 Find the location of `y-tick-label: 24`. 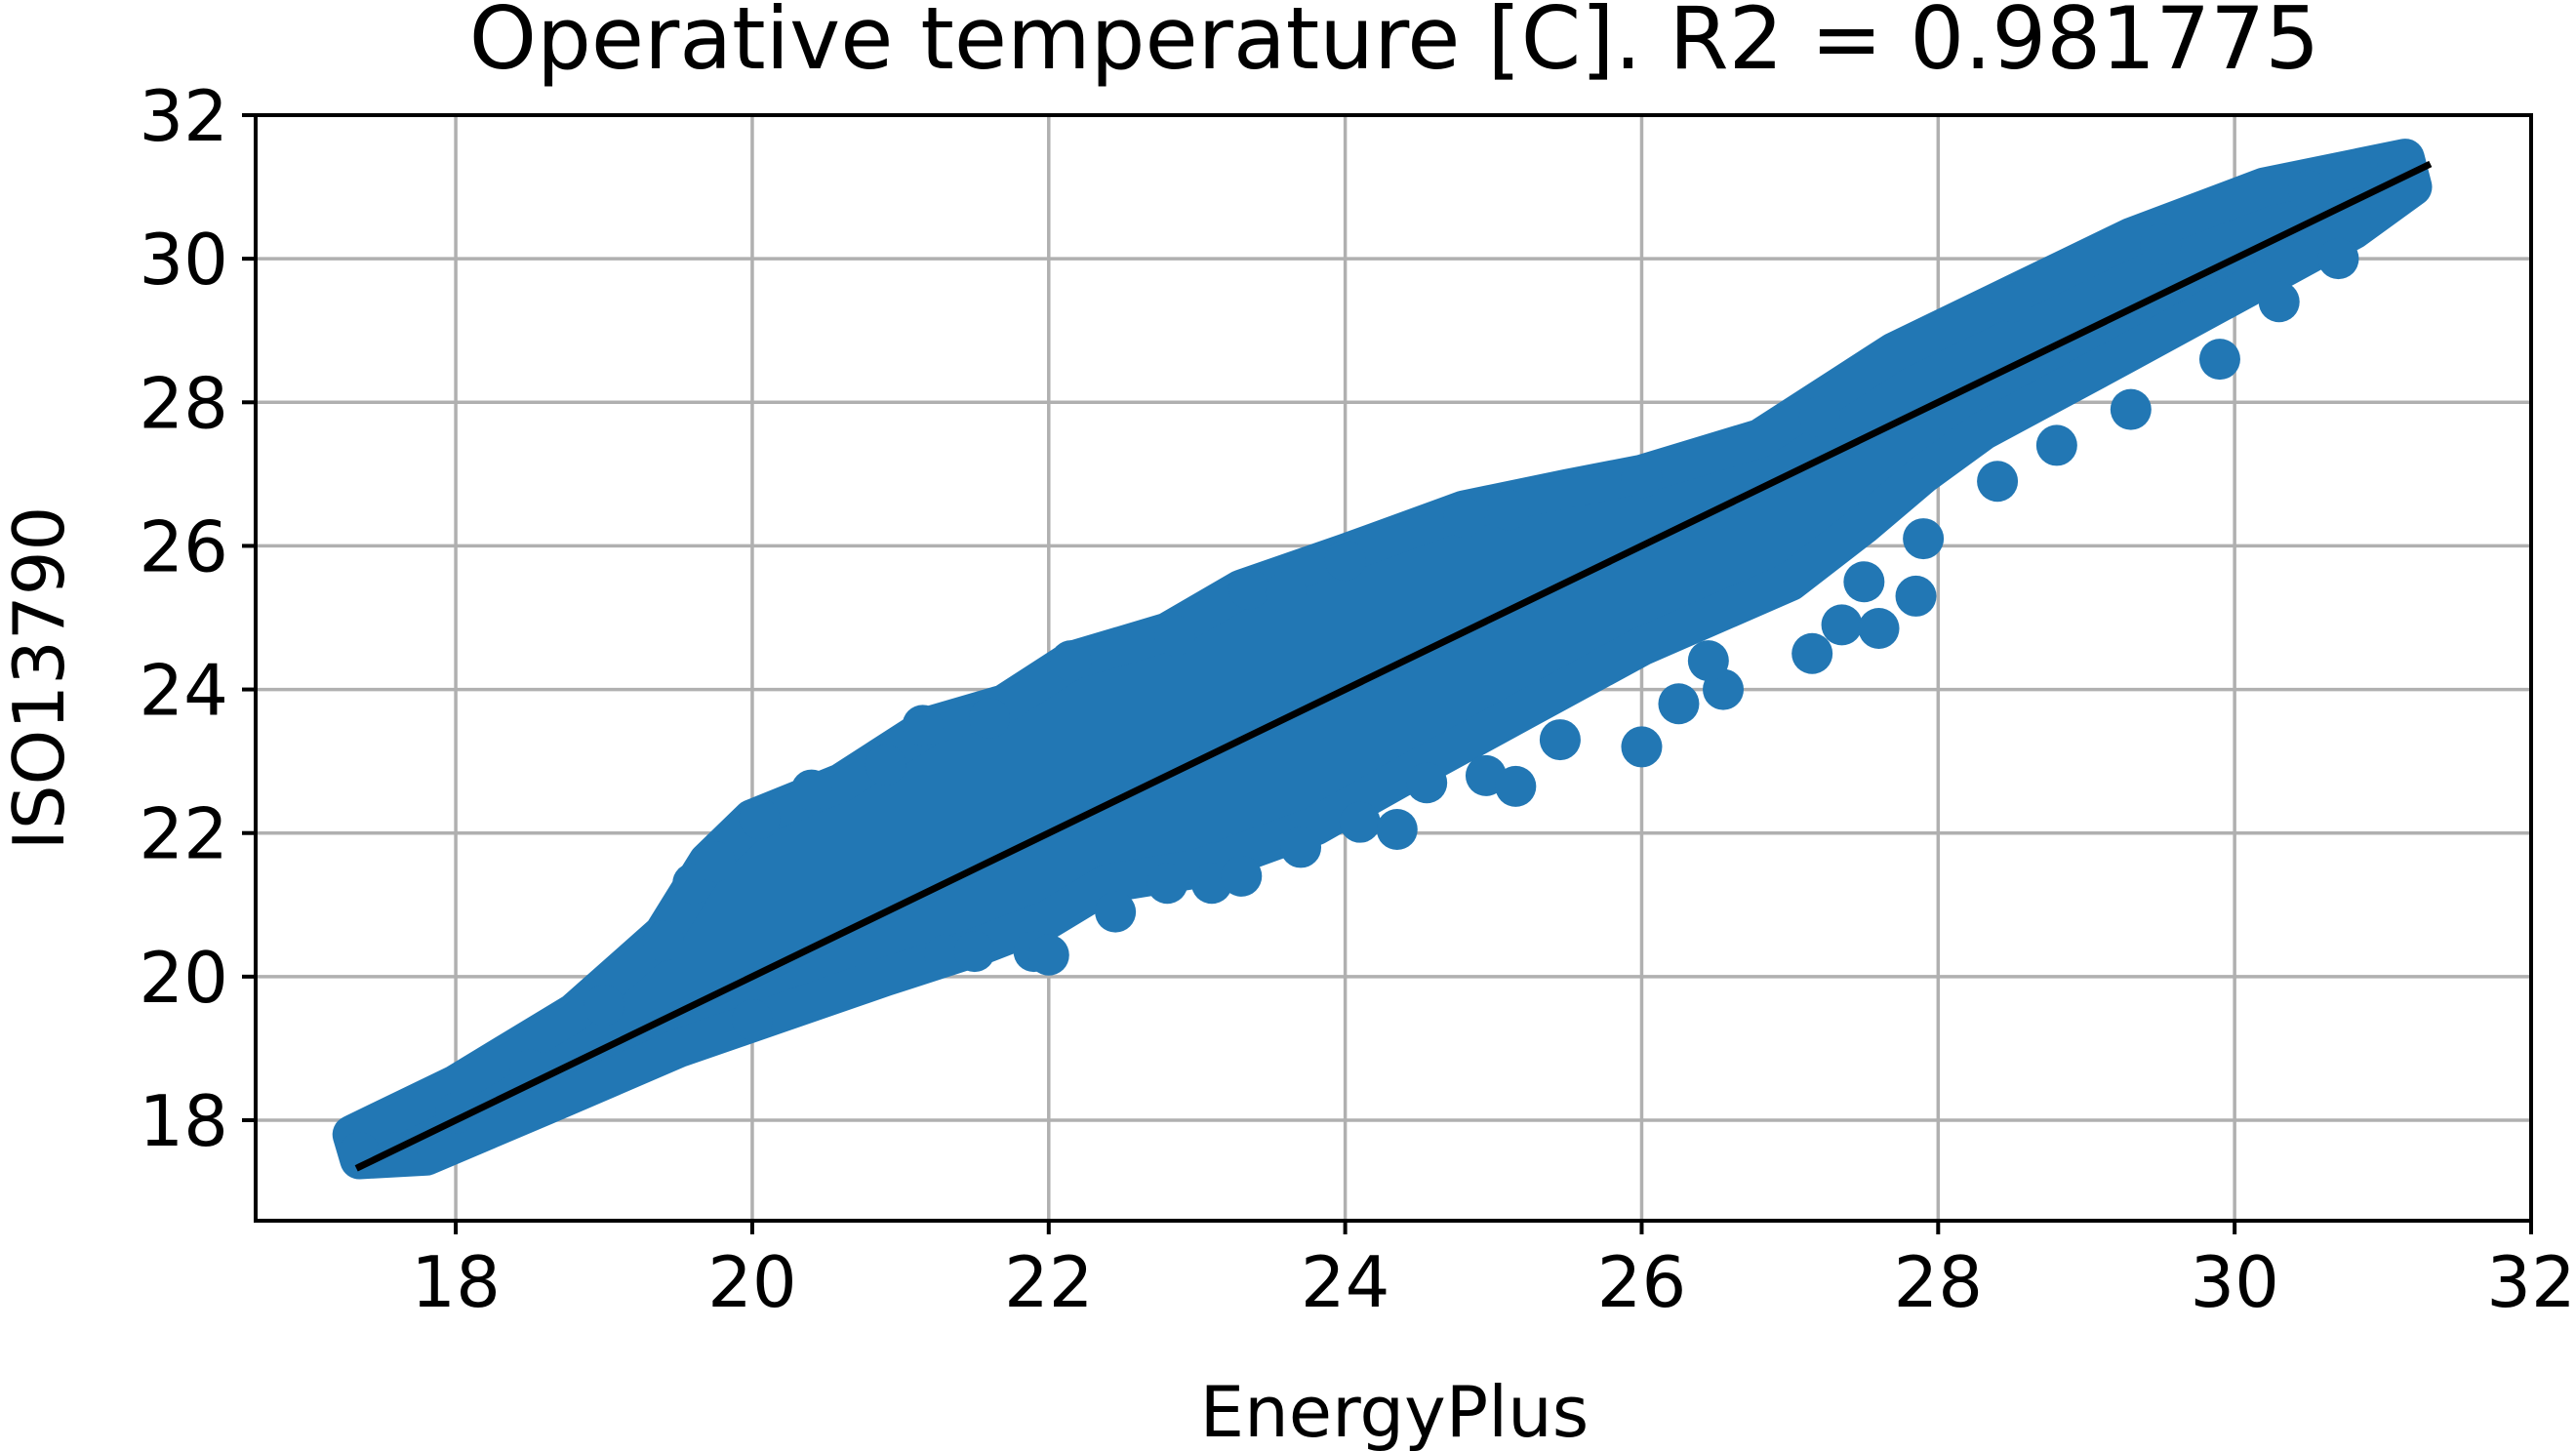

y-tick-label: 24 is located at coordinates (183, 691).